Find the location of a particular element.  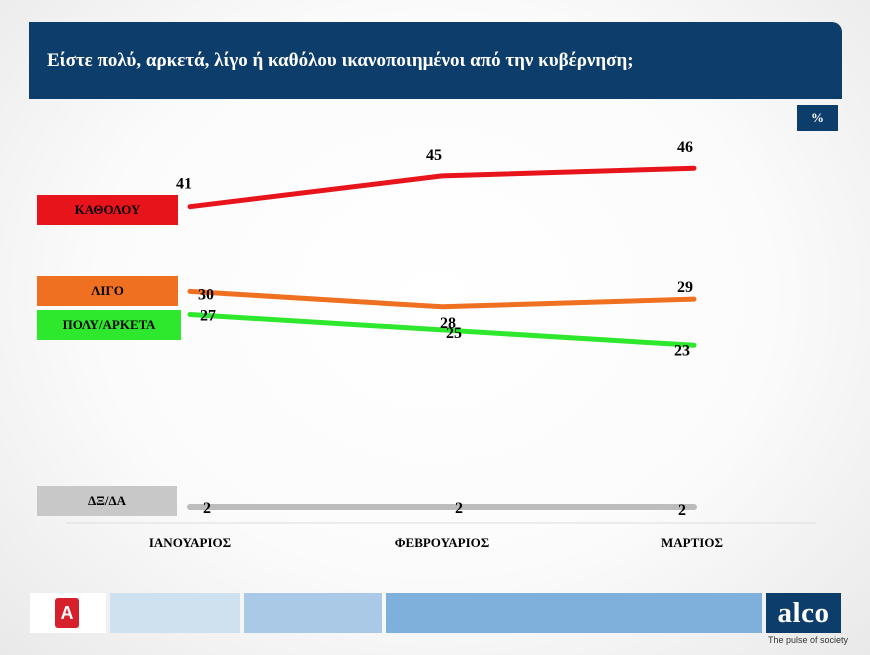

x-tick-label-0: ΙΑΝΟΥΑΡΙΟΣ is located at coordinates (190, 542).